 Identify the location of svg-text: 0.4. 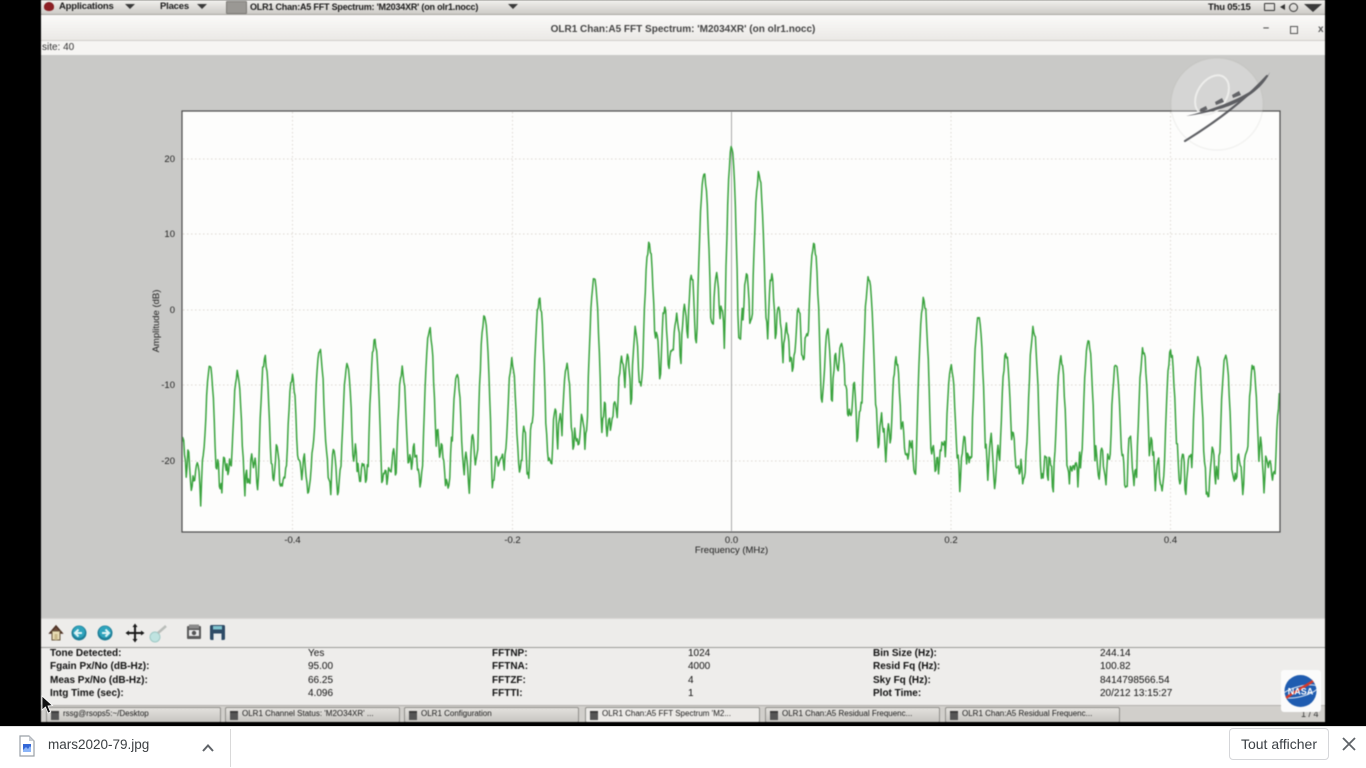
(1170, 540).